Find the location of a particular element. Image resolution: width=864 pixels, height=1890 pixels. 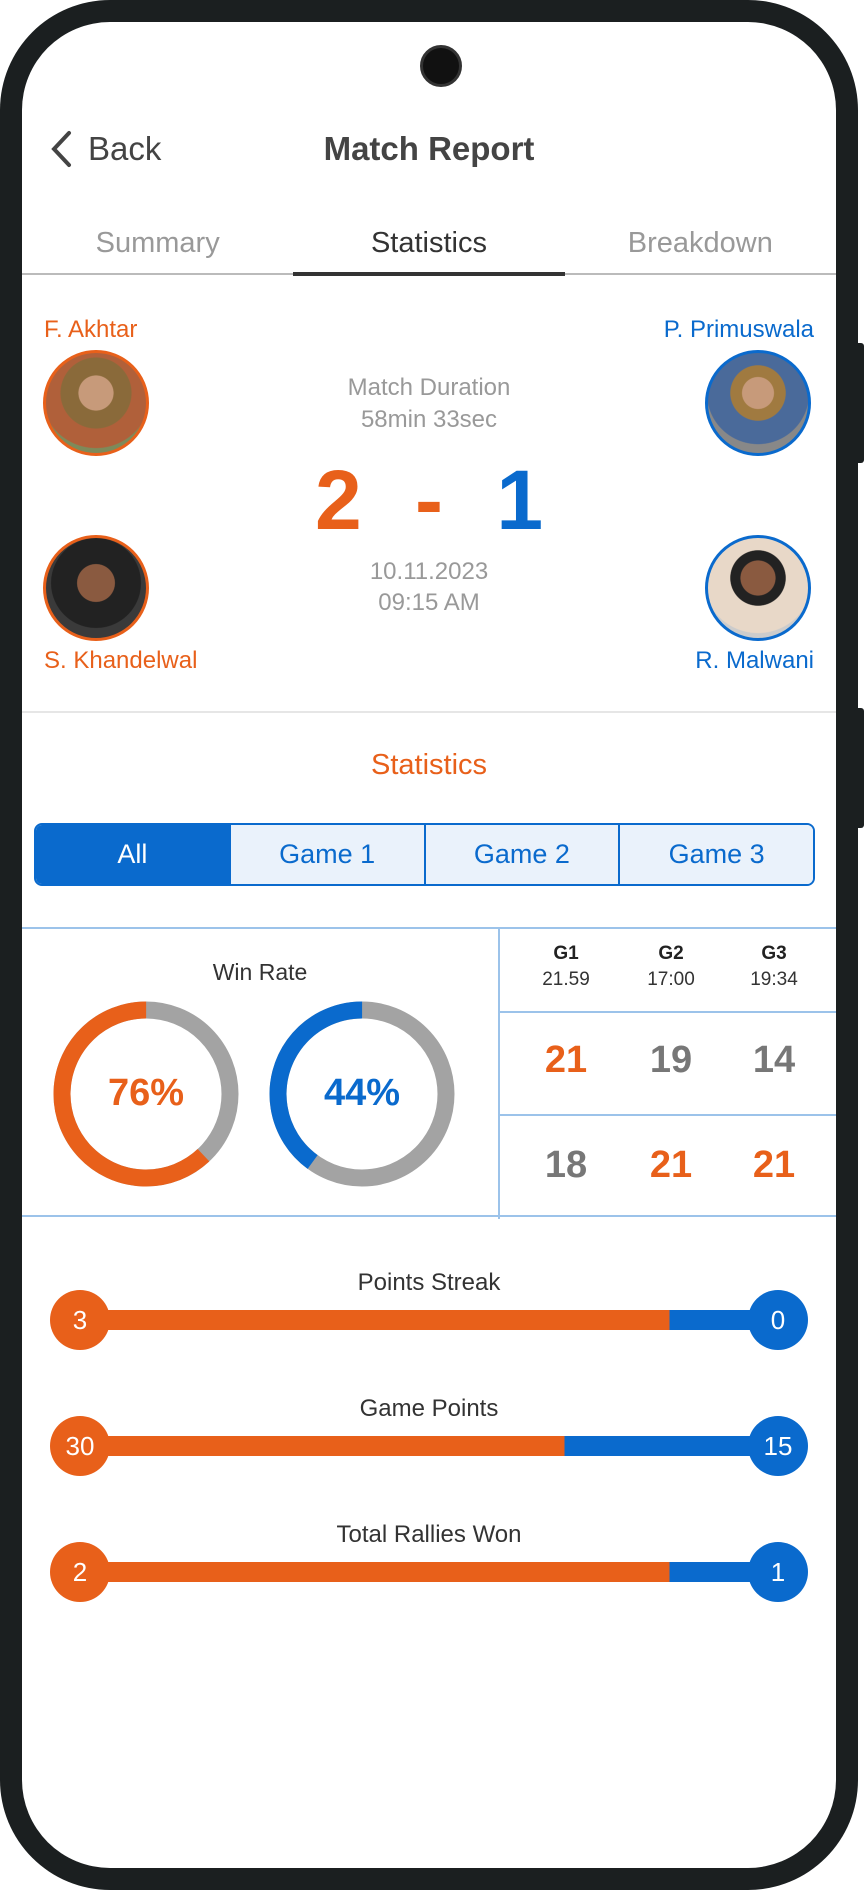

match-time: 09:15 AM is located at coordinates (429, 602).